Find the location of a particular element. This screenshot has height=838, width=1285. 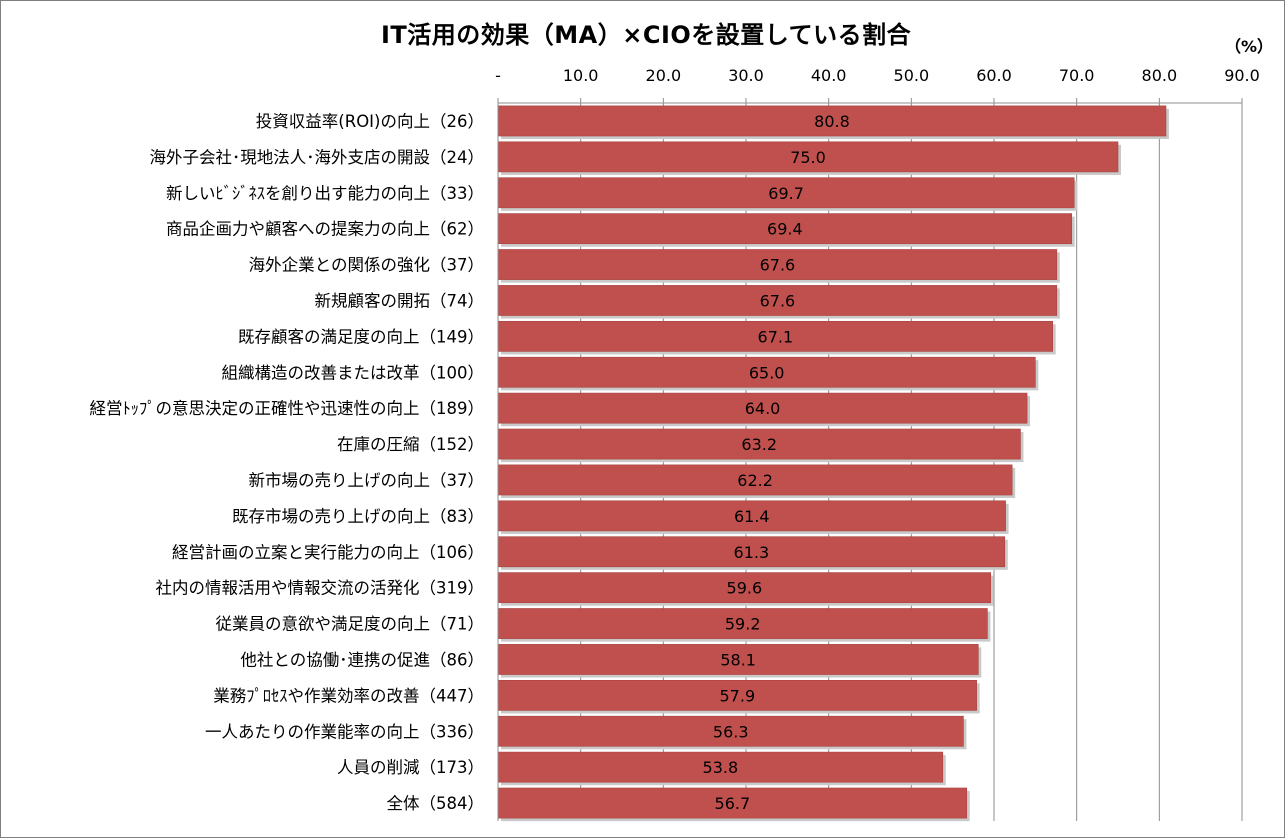

data-label: 67.1 is located at coordinates (776, 336).